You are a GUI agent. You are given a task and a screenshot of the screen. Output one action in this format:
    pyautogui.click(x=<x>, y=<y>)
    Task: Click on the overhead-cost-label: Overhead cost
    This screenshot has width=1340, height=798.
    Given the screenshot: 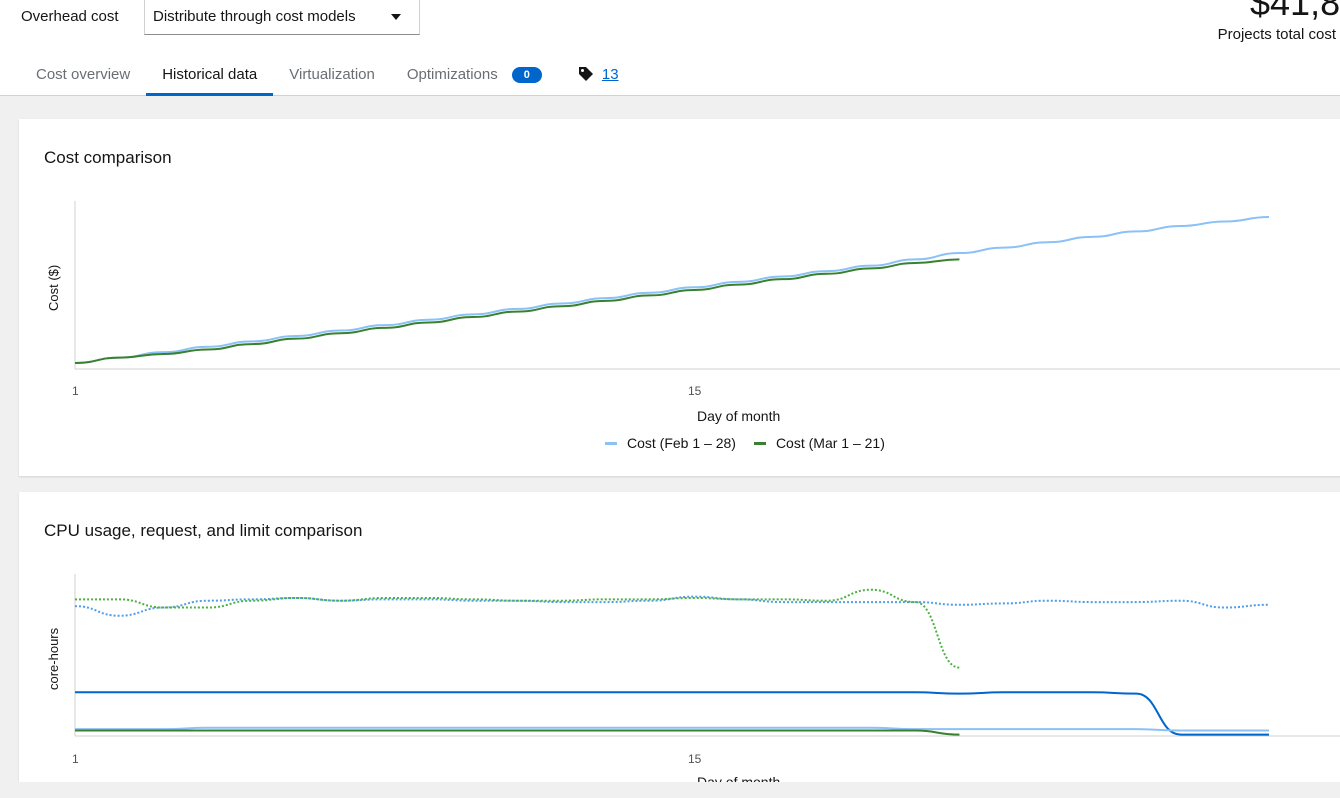 What is the action you would take?
    pyautogui.click(x=70, y=16)
    